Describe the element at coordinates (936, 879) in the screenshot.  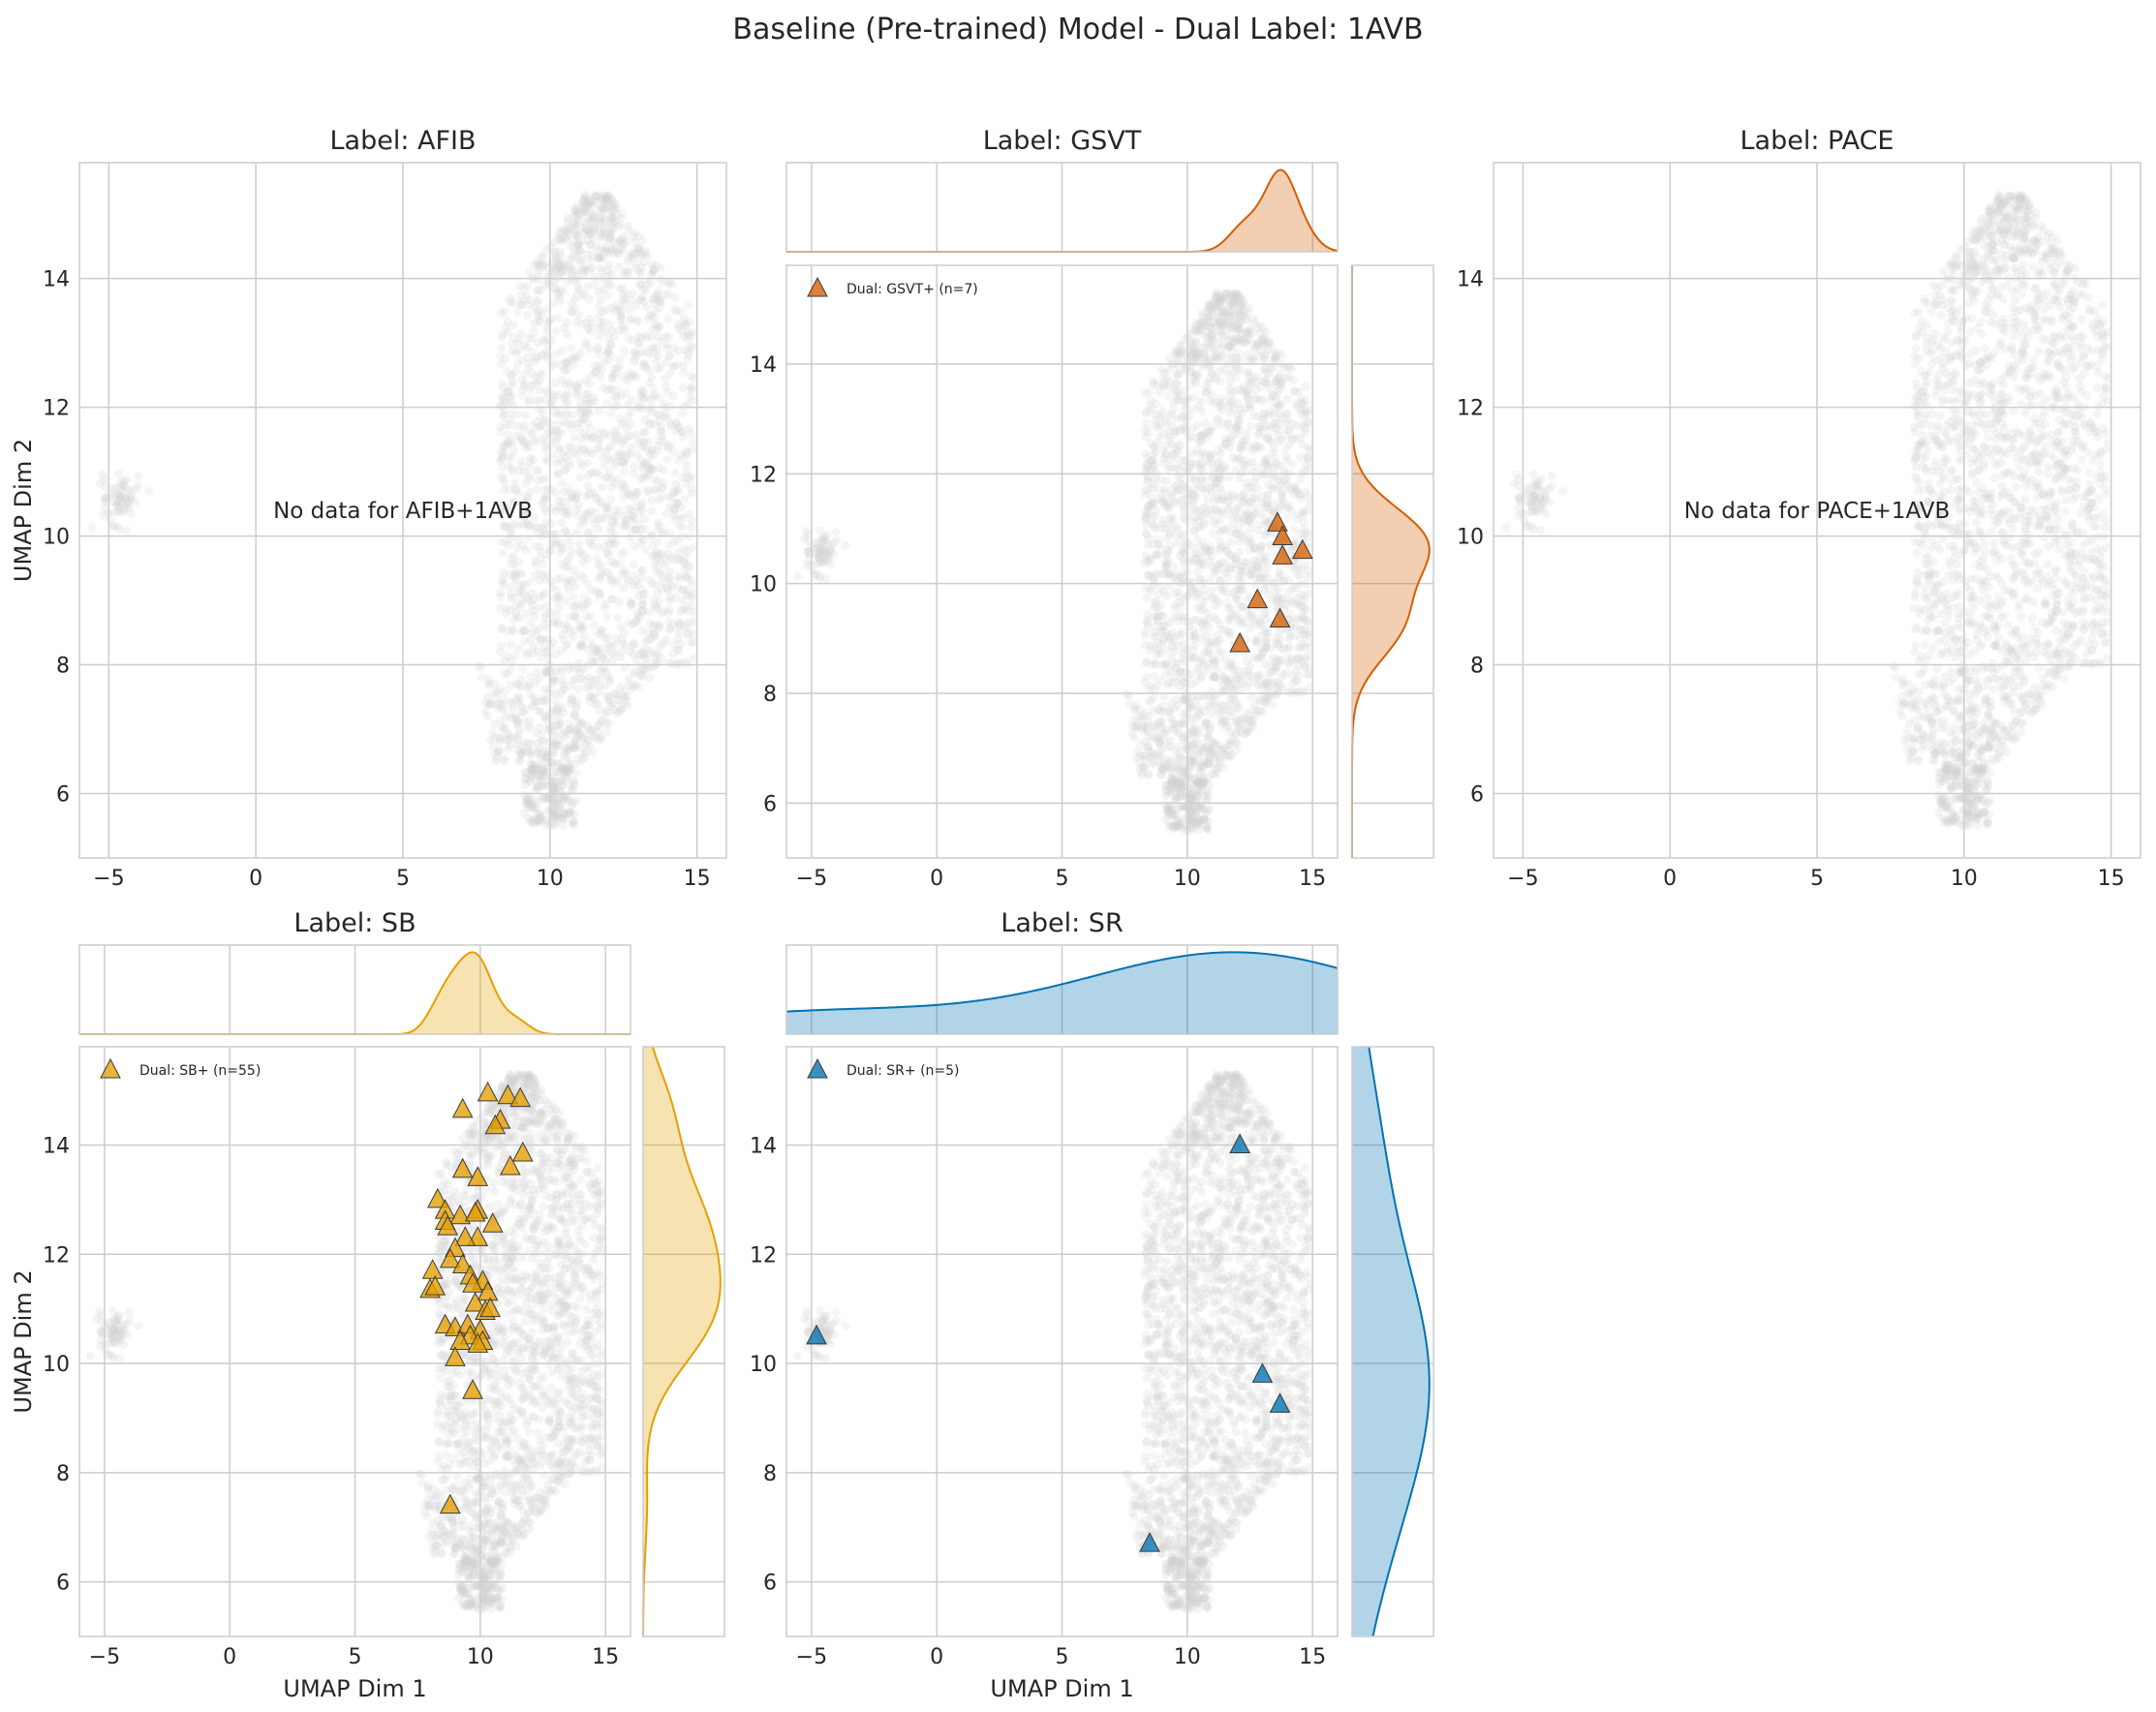
I see `x-tick-label: 0` at that location.